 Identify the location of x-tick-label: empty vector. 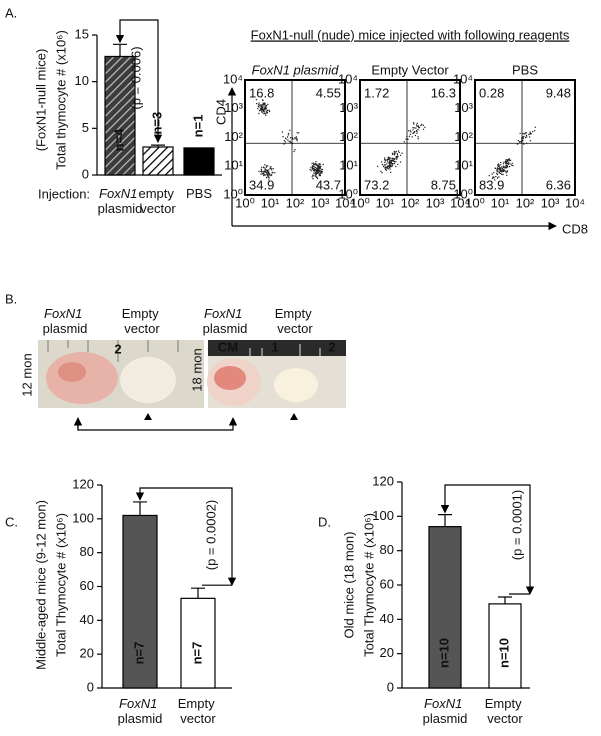
(157, 201).